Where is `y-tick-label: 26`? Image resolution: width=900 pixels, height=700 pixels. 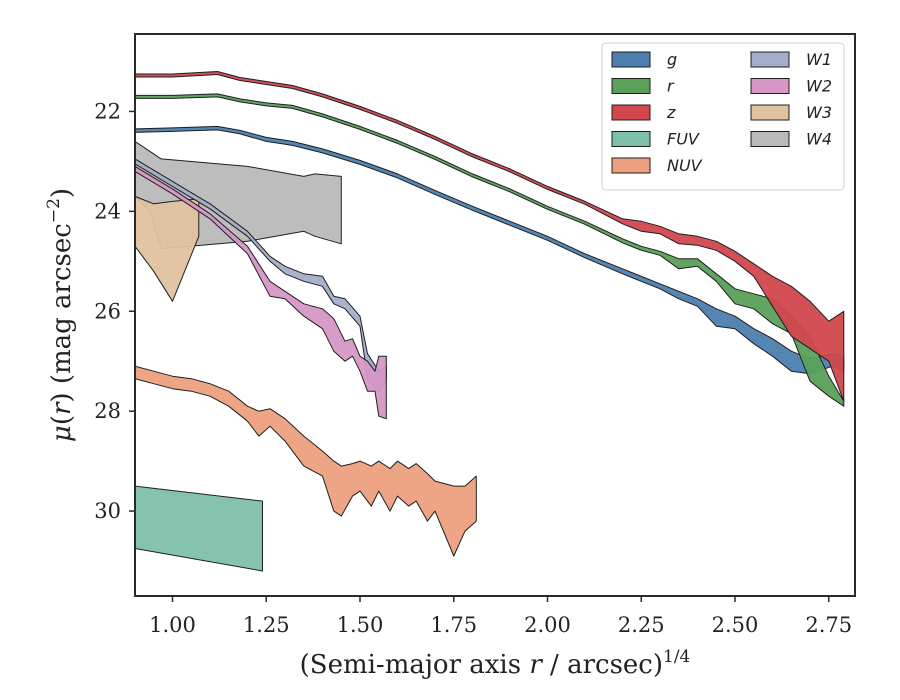 y-tick-label: 26 is located at coordinates (107, 311).